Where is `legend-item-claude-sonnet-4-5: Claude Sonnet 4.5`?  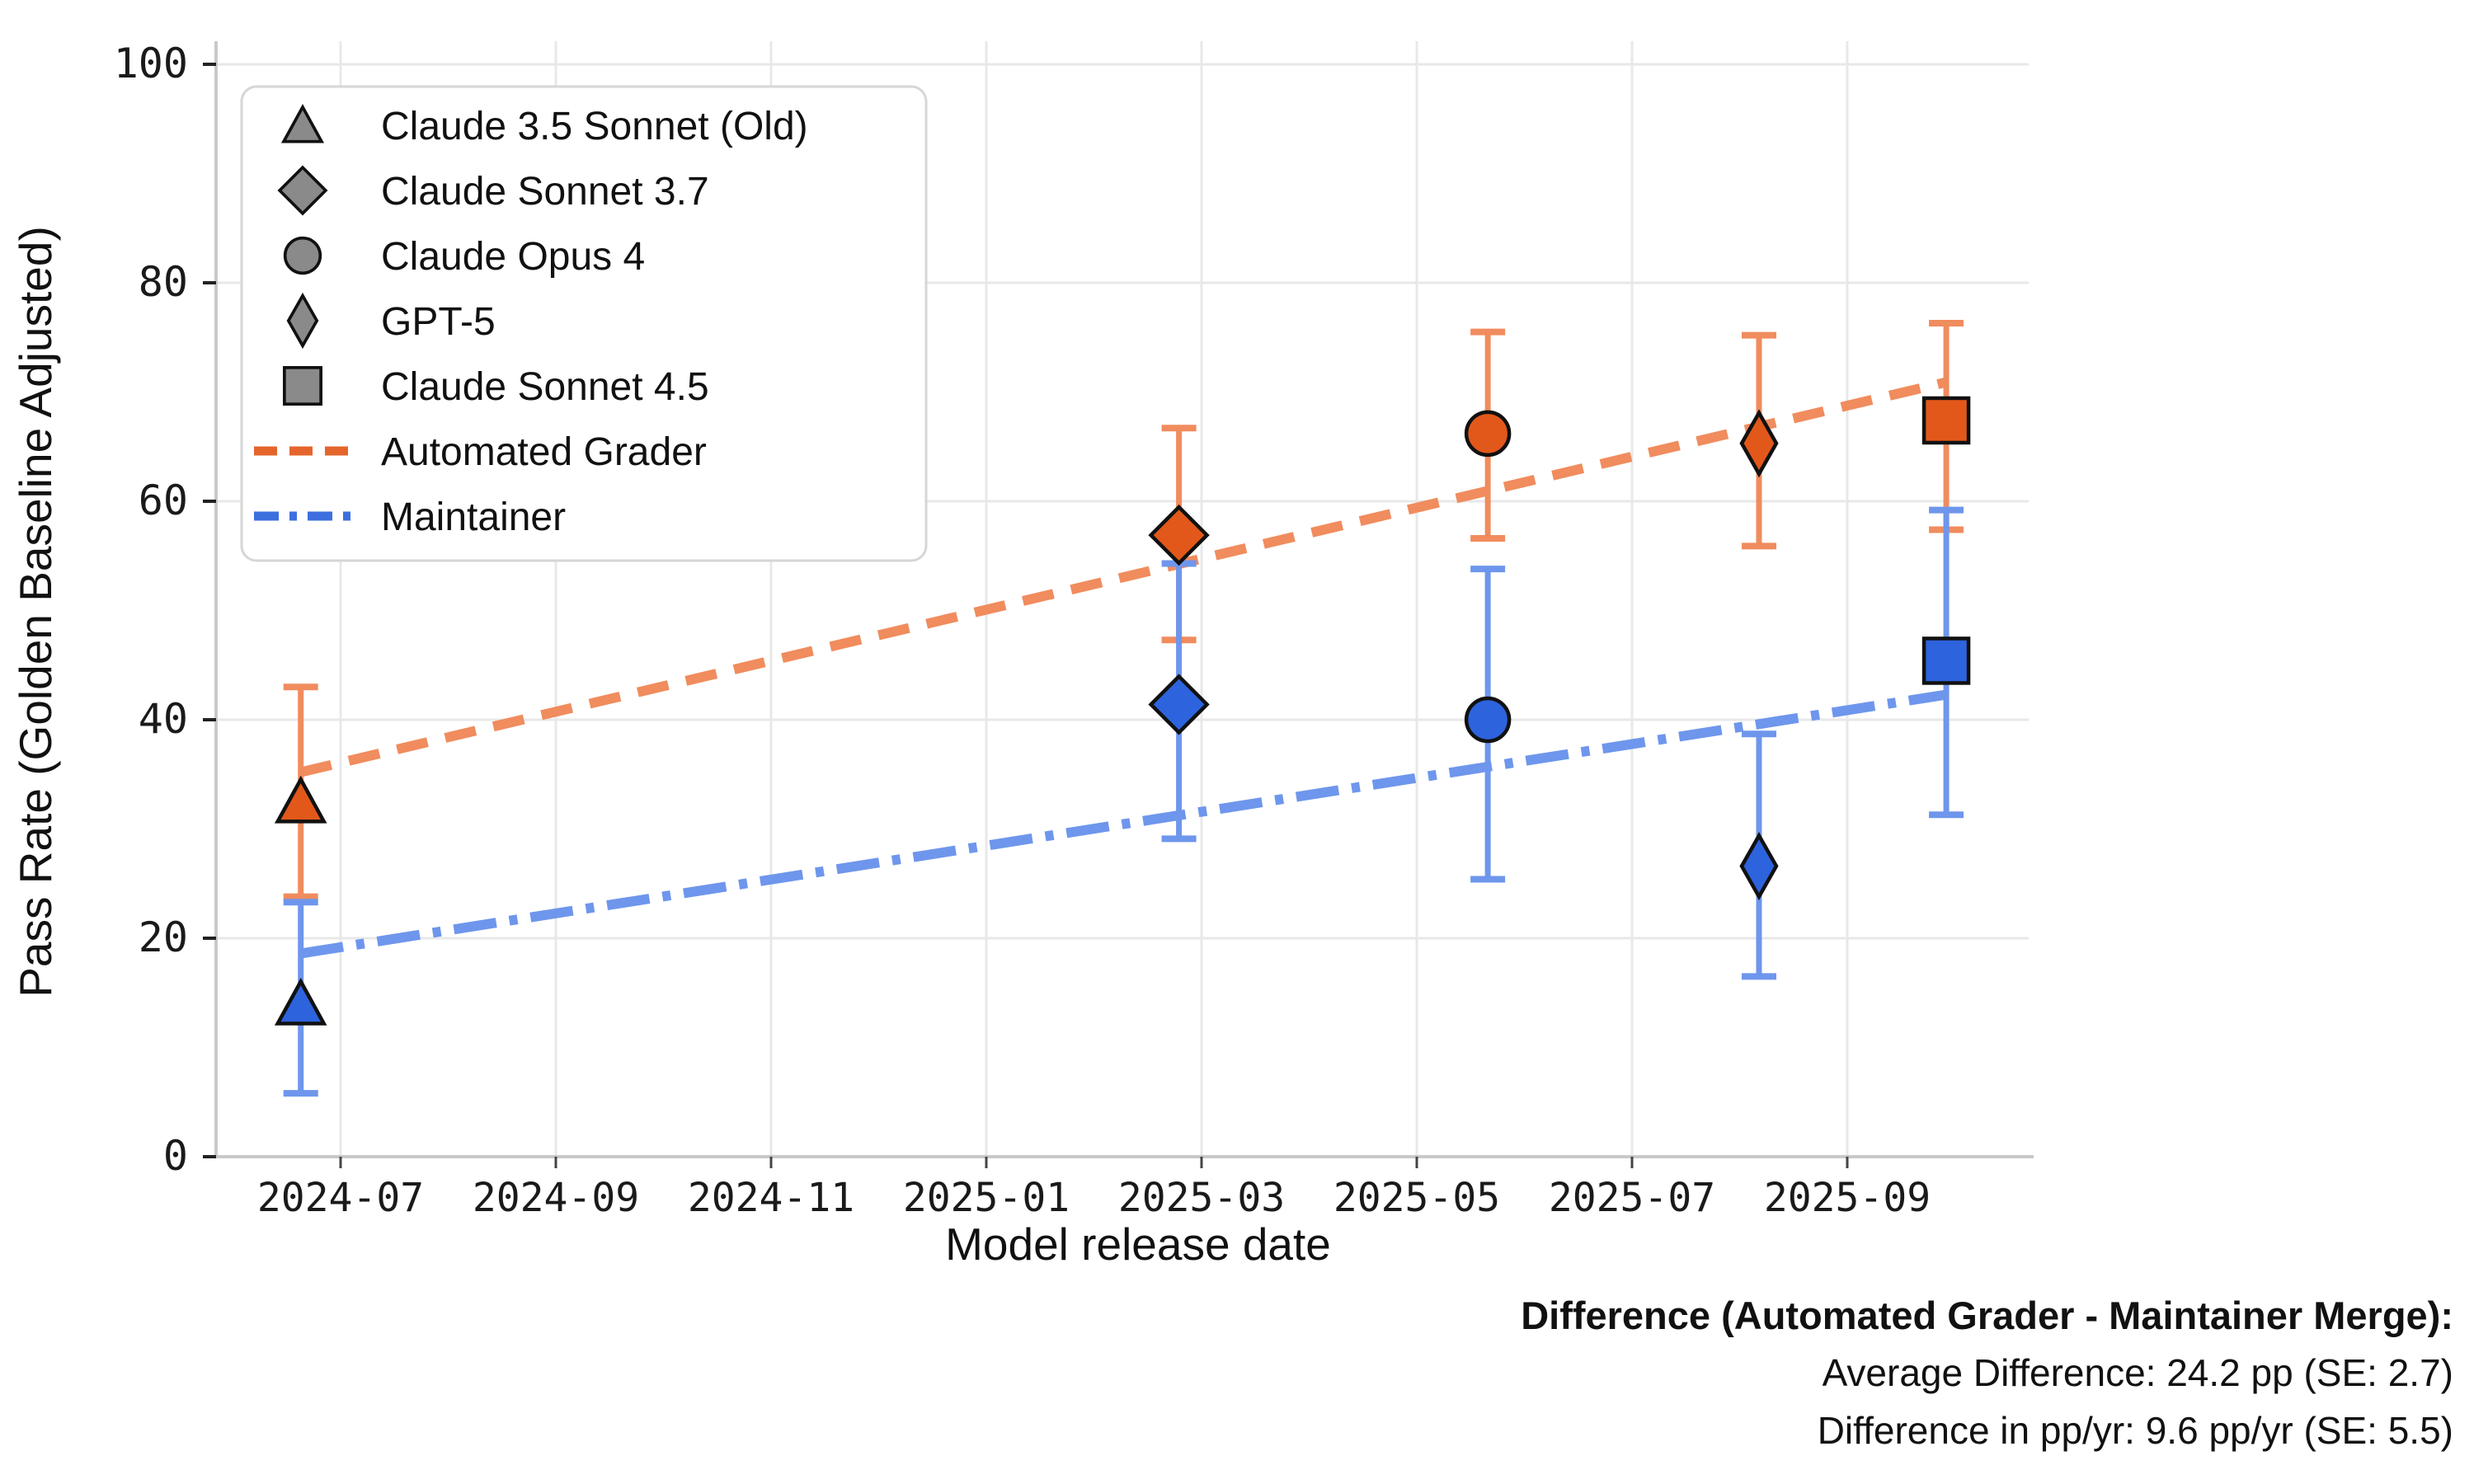 legend-item-claude-sonnet-4-5: Claude Sonnet 4.5 is located at coordinates (496, 387).